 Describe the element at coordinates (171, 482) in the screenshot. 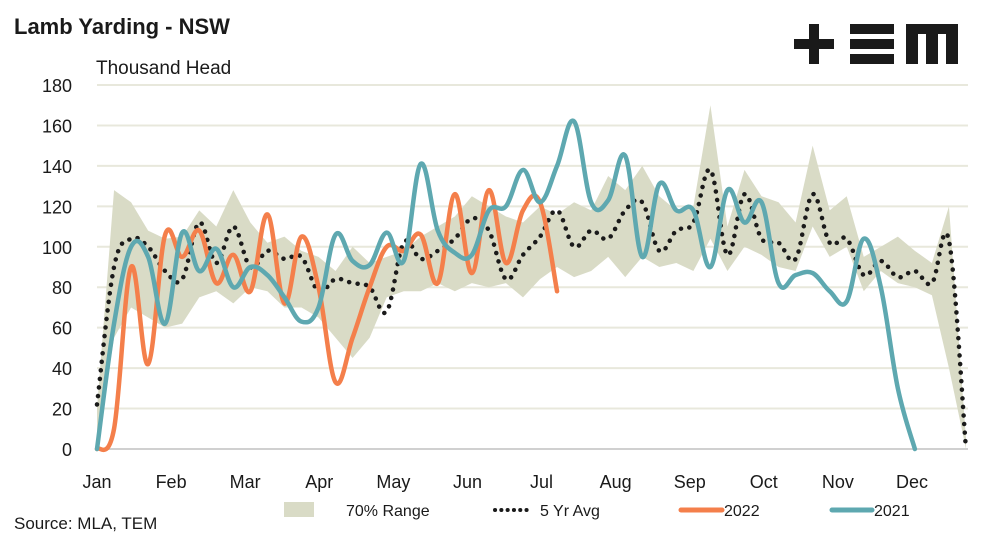

I see `x-tick-label: Feb` at that location.